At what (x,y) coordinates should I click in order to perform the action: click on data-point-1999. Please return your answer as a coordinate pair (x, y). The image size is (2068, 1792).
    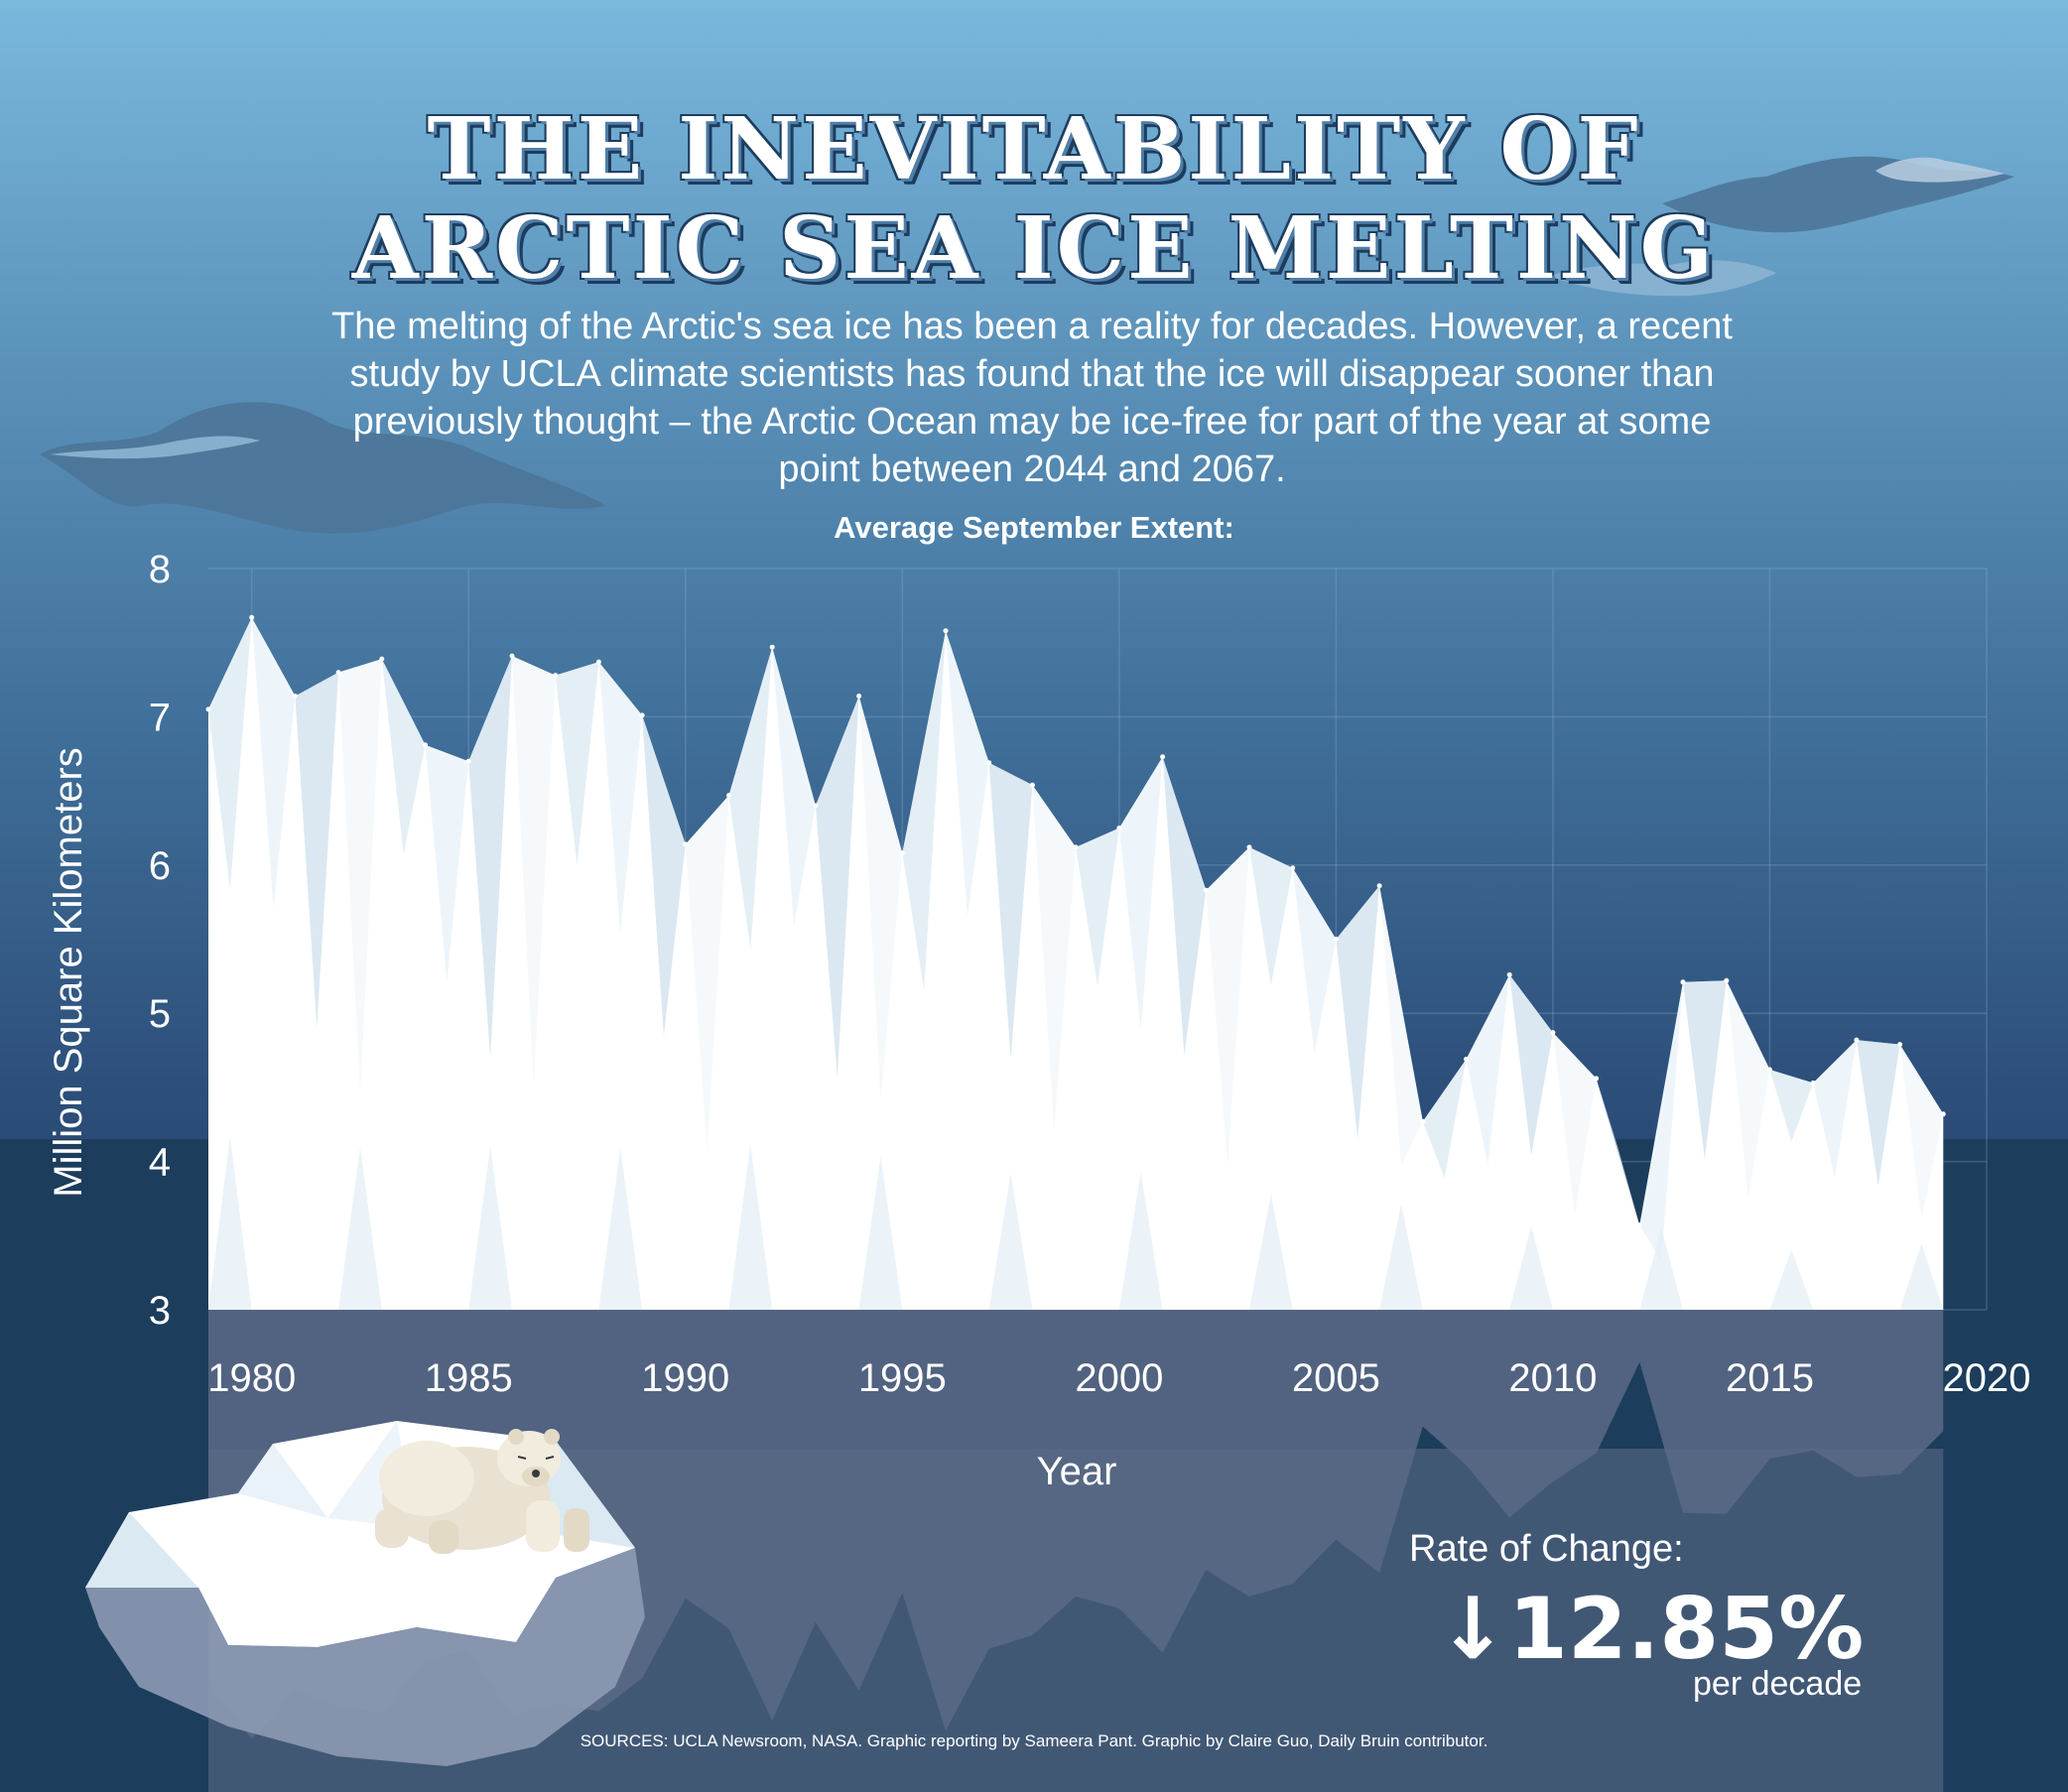
    Looking at the image, I should click on (1076, 847).